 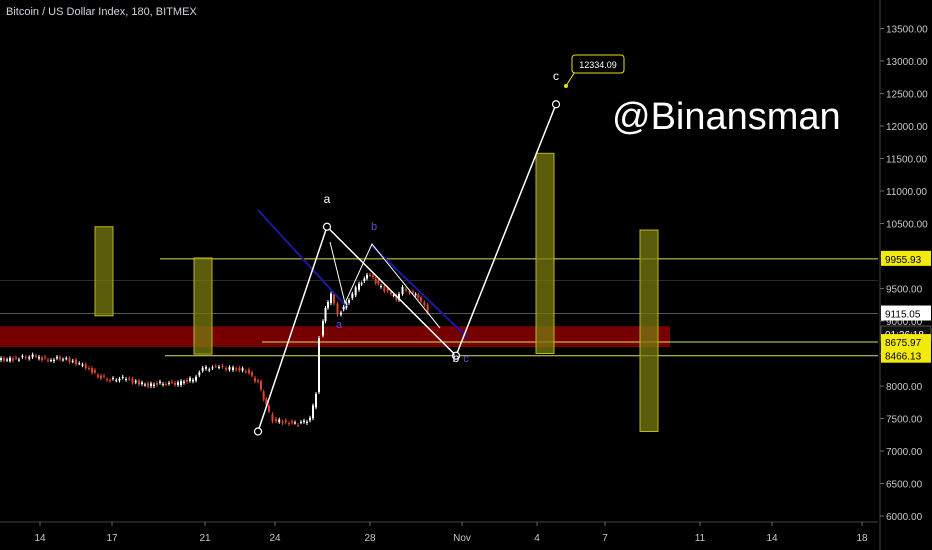 What do you see at coordinates (772, 538) in the screenshot?
I see `time-tick-label: 14` at bounding box center [772, 538].